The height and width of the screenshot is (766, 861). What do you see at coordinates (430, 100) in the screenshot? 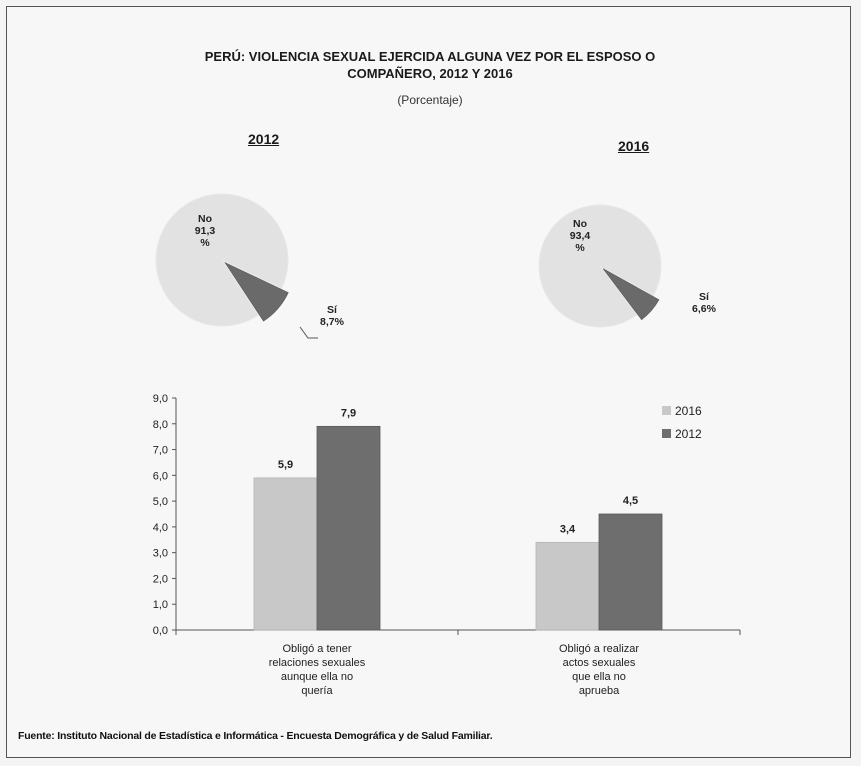
I see `chart-subtitle: (Porcentaje)` at bounding box center [430, 100].